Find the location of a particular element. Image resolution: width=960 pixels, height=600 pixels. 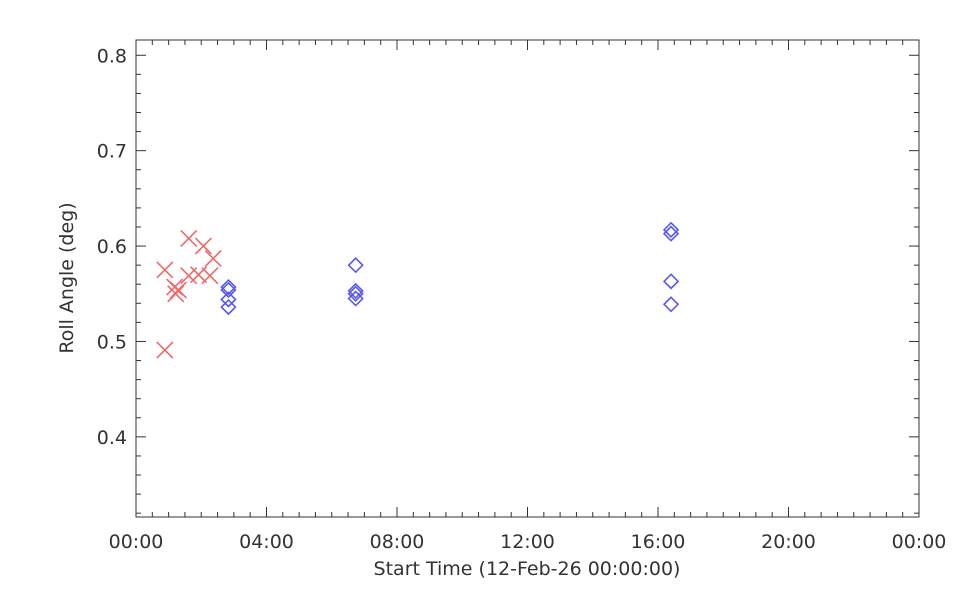

y-tick-label: 0.6 is located at coordinates (112, 247).